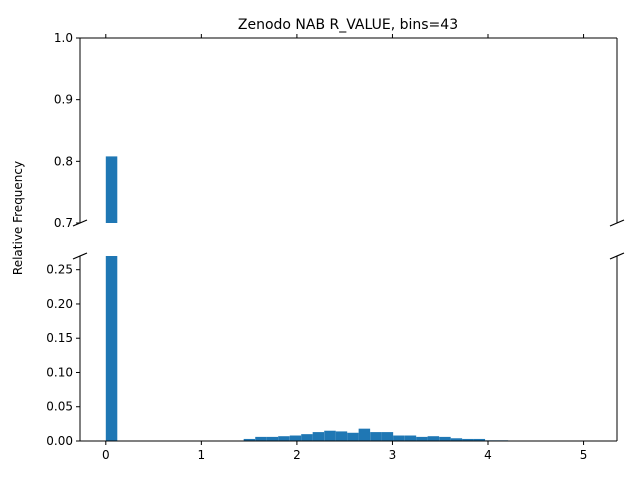  Describe the element at coordinates (59, 338) in the screenshot. I see `lower-y-tick-label: 0.15` at that location.